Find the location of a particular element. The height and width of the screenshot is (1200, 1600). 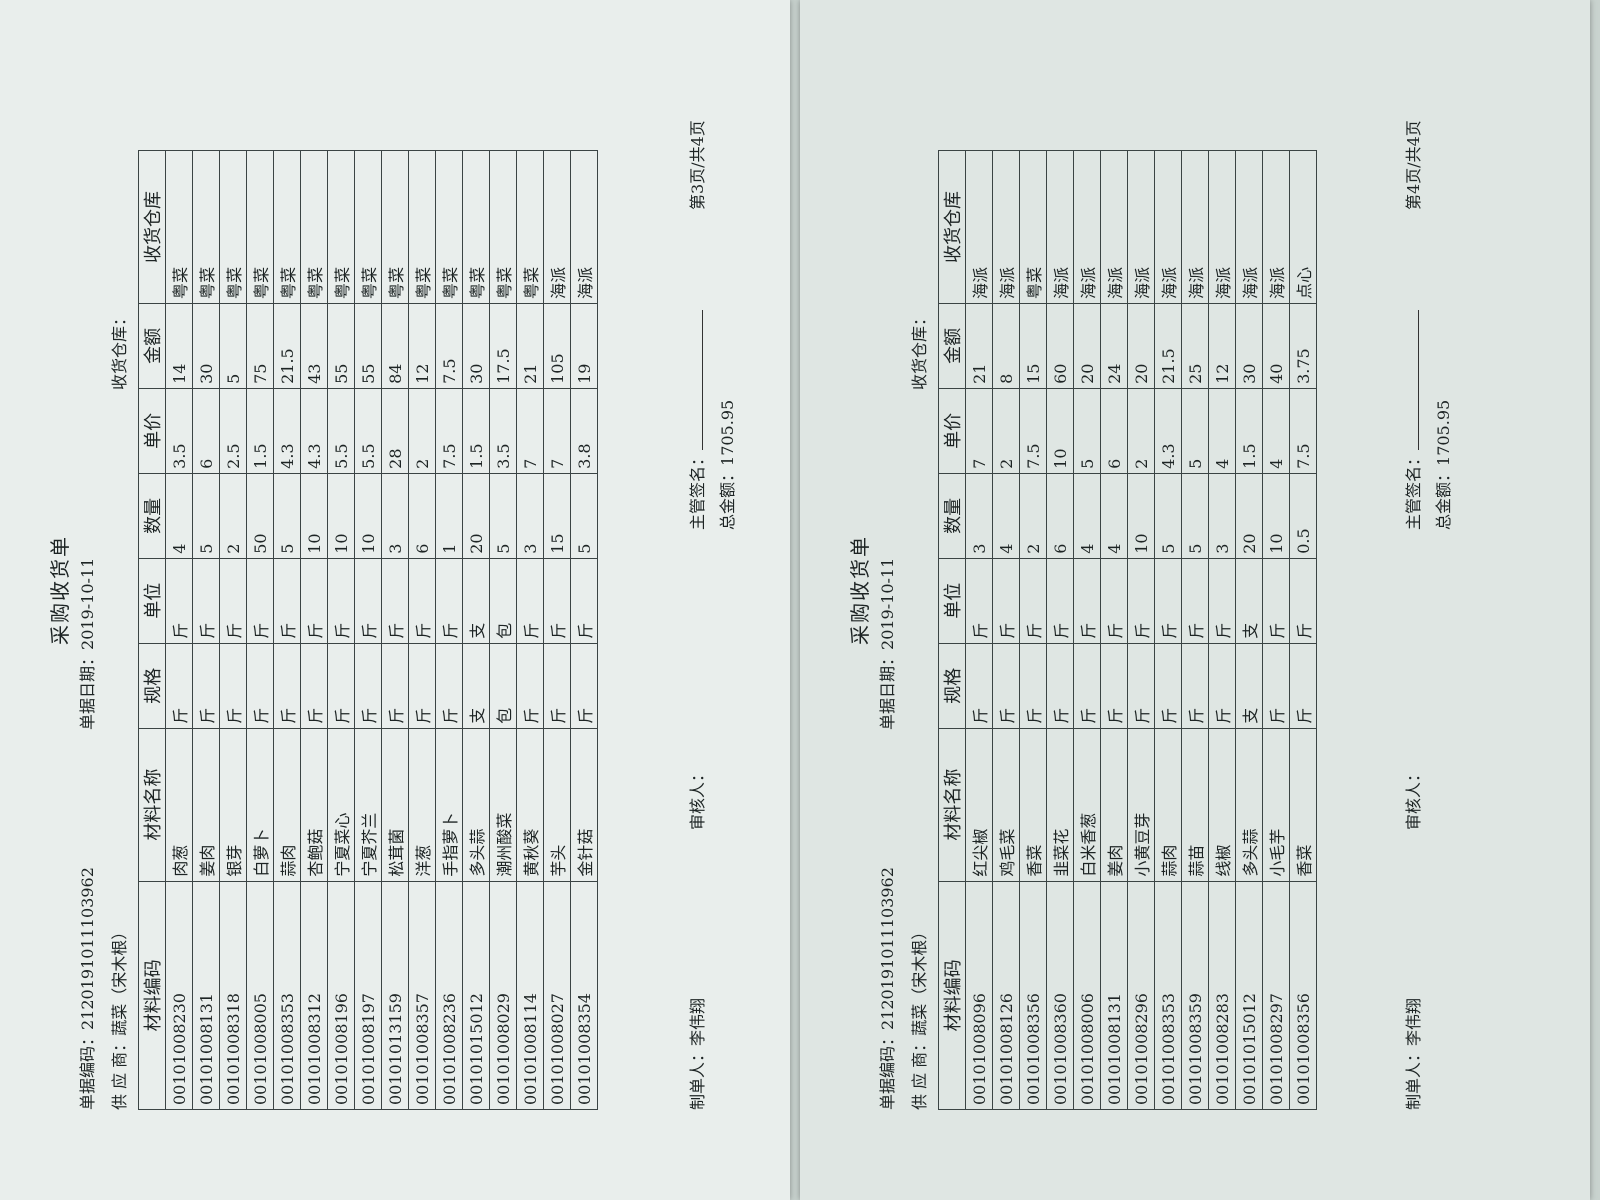

column-header: 数量 is located at coordinates (152, 516).